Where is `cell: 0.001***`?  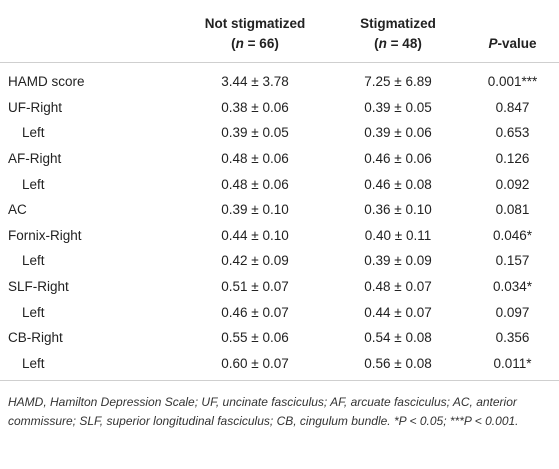 cell: 0.001*** is located at coordinates (512, 82).